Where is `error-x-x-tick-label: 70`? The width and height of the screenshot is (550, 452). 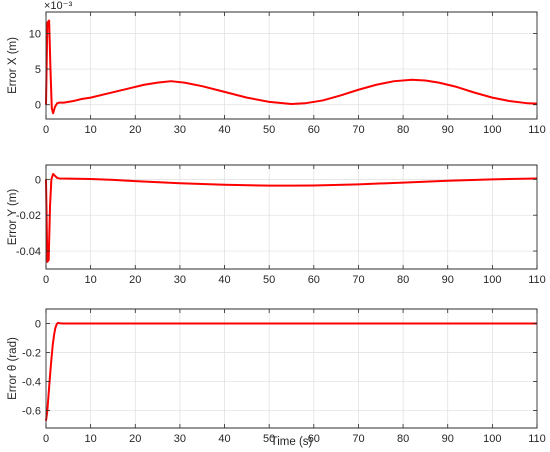
error-x-x-tick-label: 70 is located at coordinates (358, 130).